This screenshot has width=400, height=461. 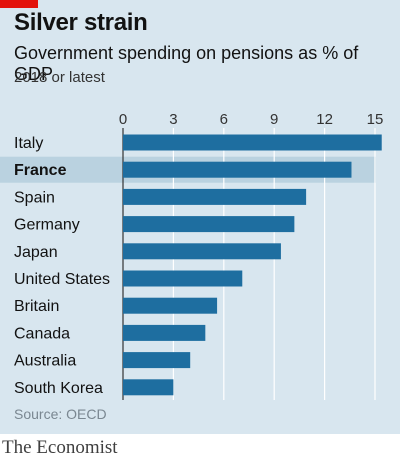 I want to click on category-label: Japan, so click(x=36, y=252).